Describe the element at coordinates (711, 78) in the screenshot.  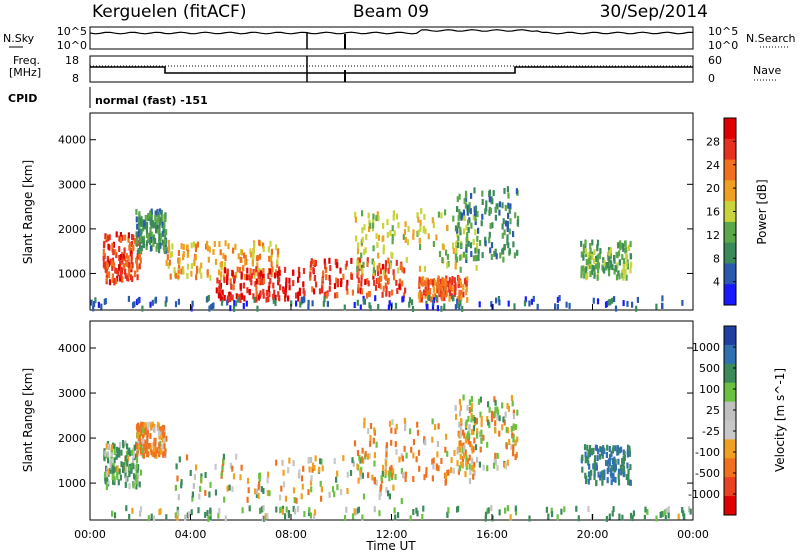
I see `nave-tick-bottom: 0` at that location.